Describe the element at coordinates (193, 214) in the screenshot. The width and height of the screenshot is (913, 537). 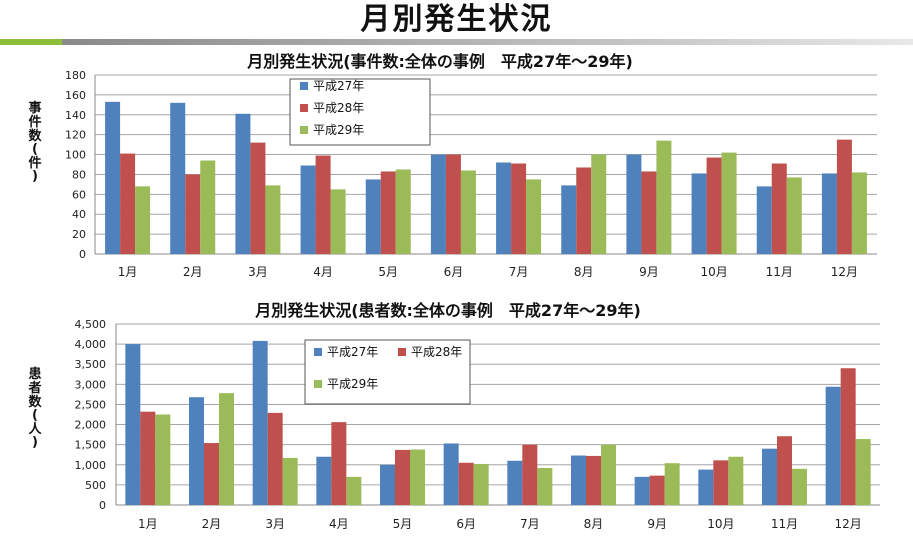
I see `bar-平成28年-2月` at that location.